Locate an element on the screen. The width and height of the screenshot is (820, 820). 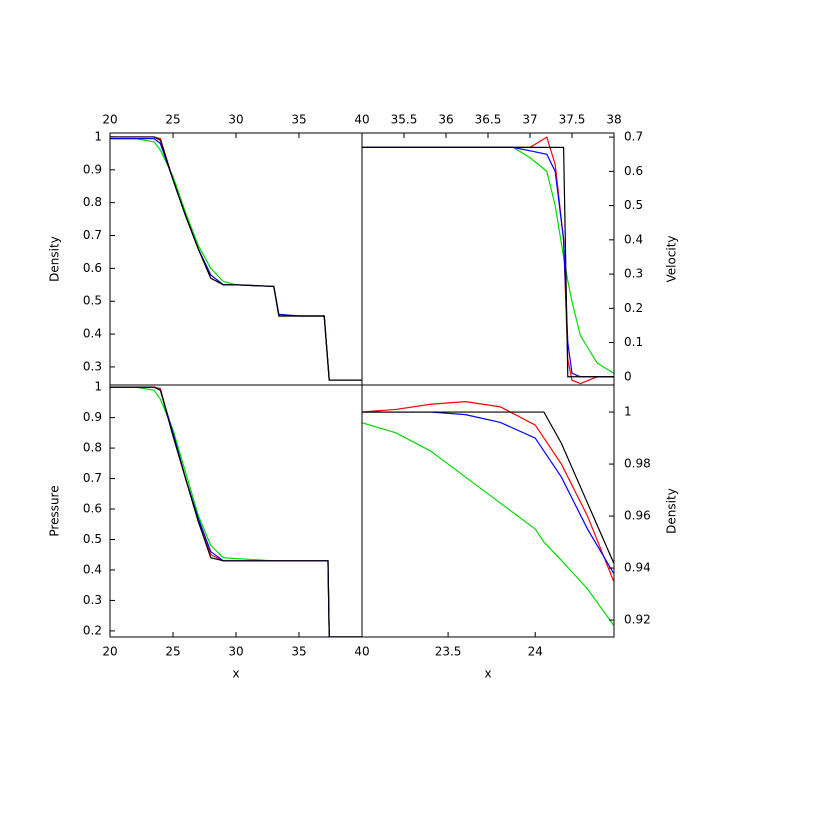
y-tick-label: 0.1 is located at coordinates (633, 342).